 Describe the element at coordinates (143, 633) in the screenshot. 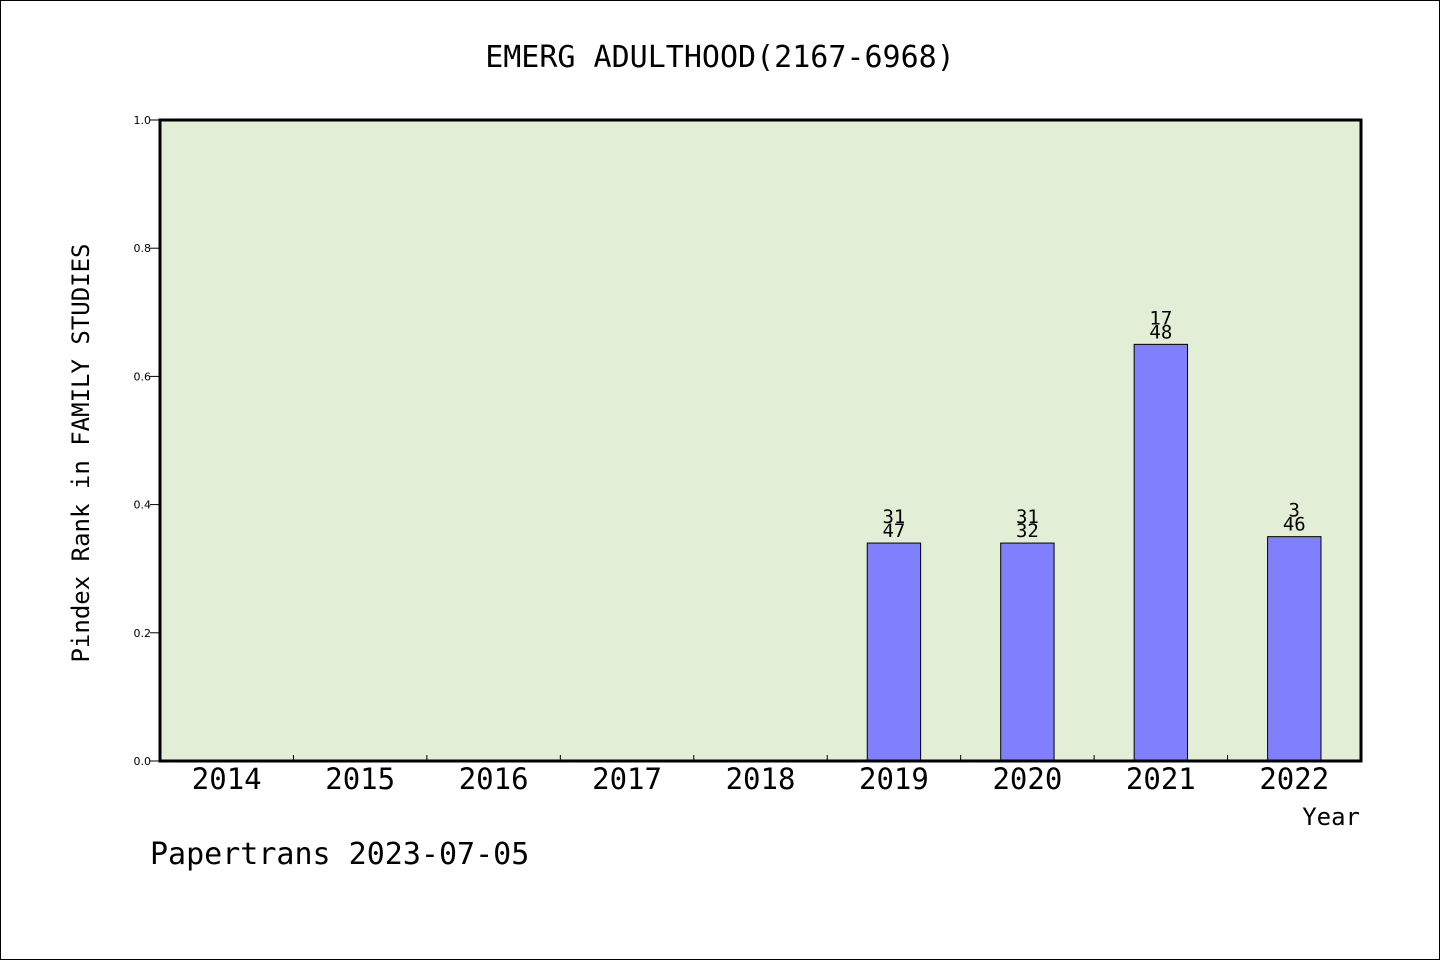

I see `y-tick-label: 0.2` at that location.